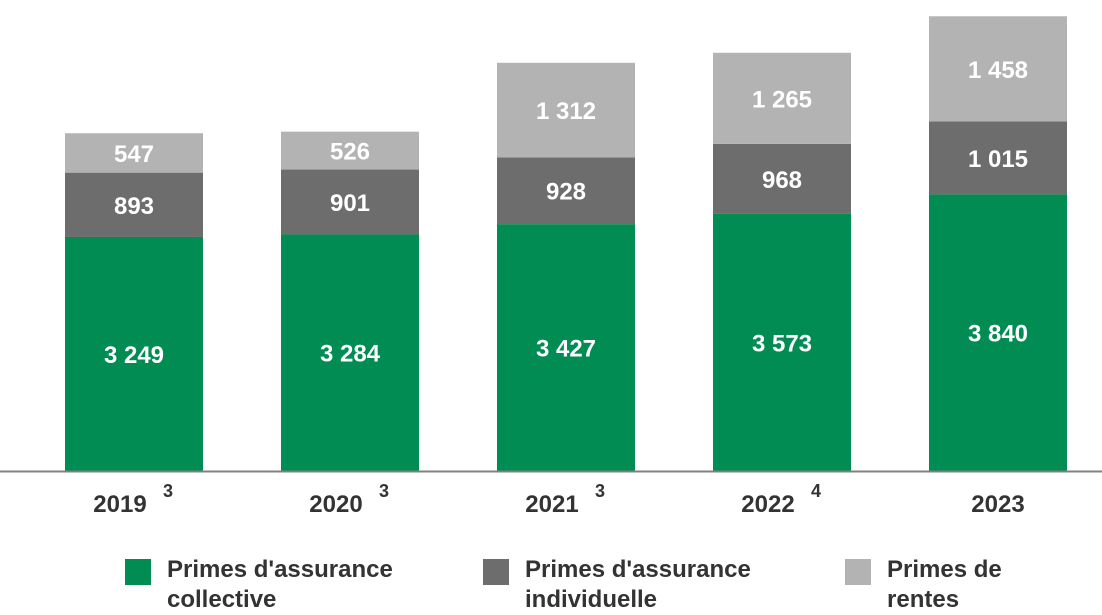 The image size is (1102, 615). I want to click on data-label-2023-s0: 3 840, so click(998, 334).